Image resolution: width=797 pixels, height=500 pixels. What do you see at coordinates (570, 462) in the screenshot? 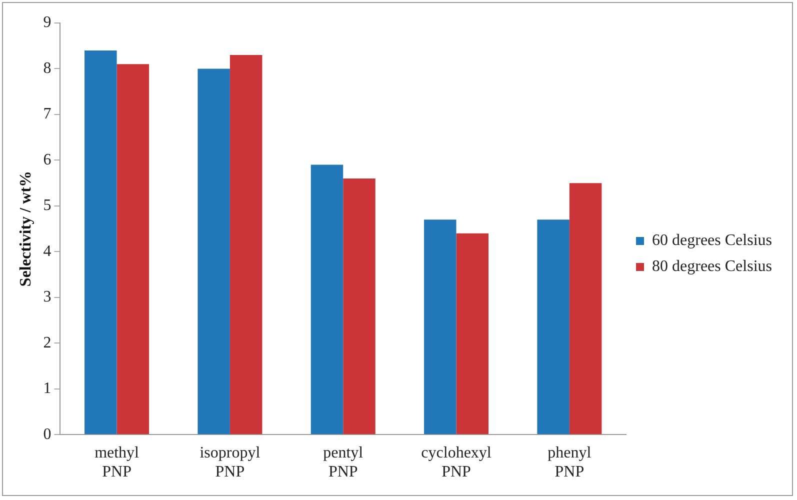
I see `x-tick-label: phenyl PNP` at bounding box center [570, 462].